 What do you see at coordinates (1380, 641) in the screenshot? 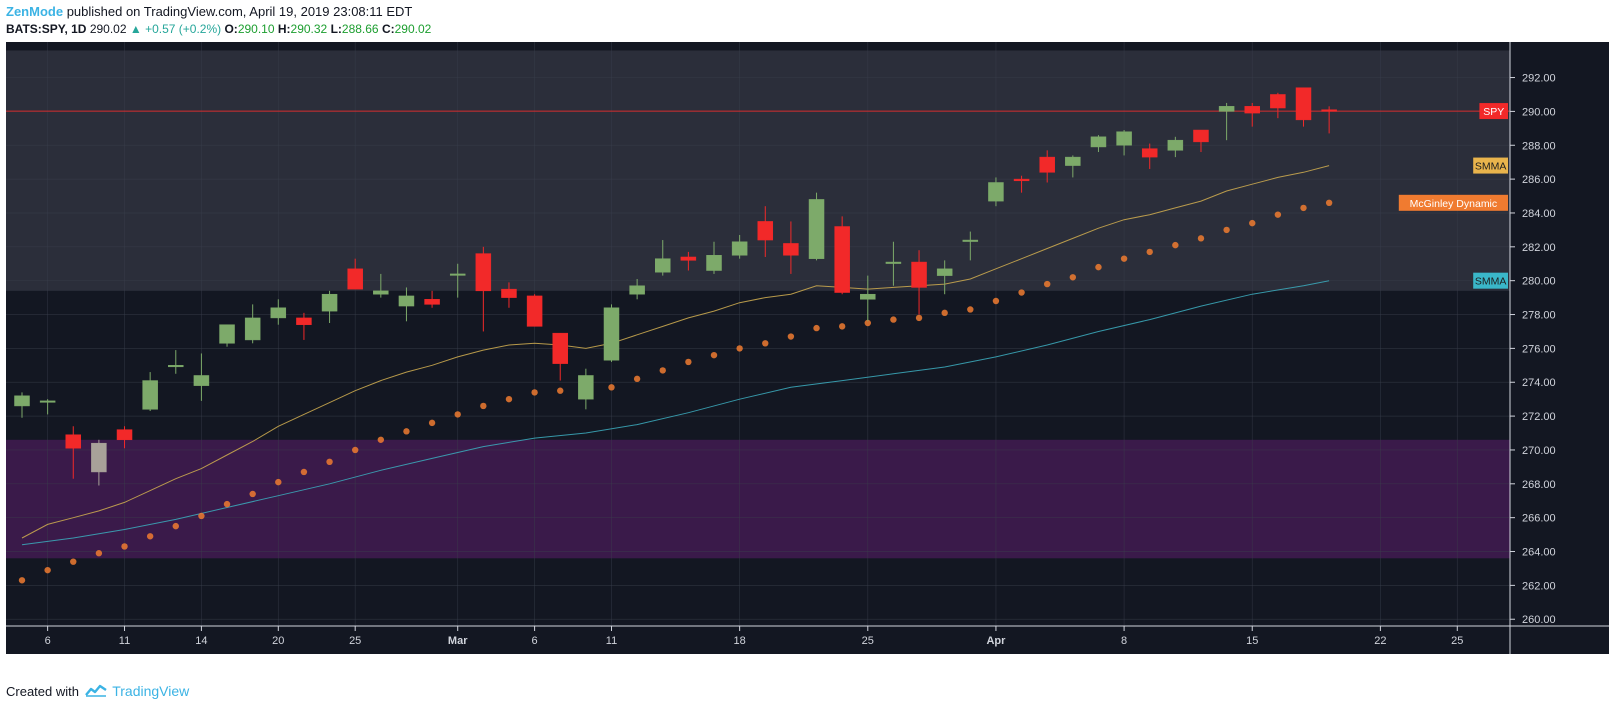
I see `x-tick-label: 22` at bounding box center [1380, 641].